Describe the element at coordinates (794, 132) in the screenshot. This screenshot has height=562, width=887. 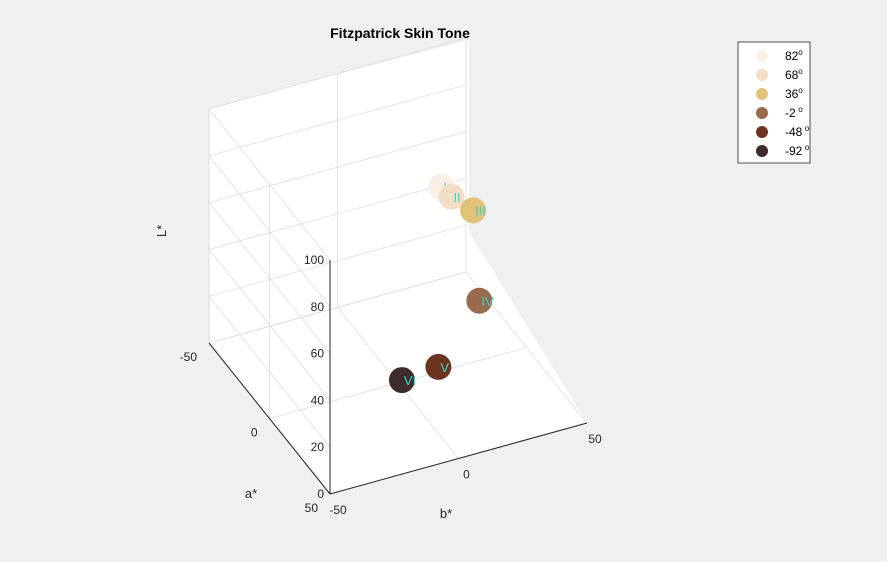
I see `legend-entry-label: -48` at that location.